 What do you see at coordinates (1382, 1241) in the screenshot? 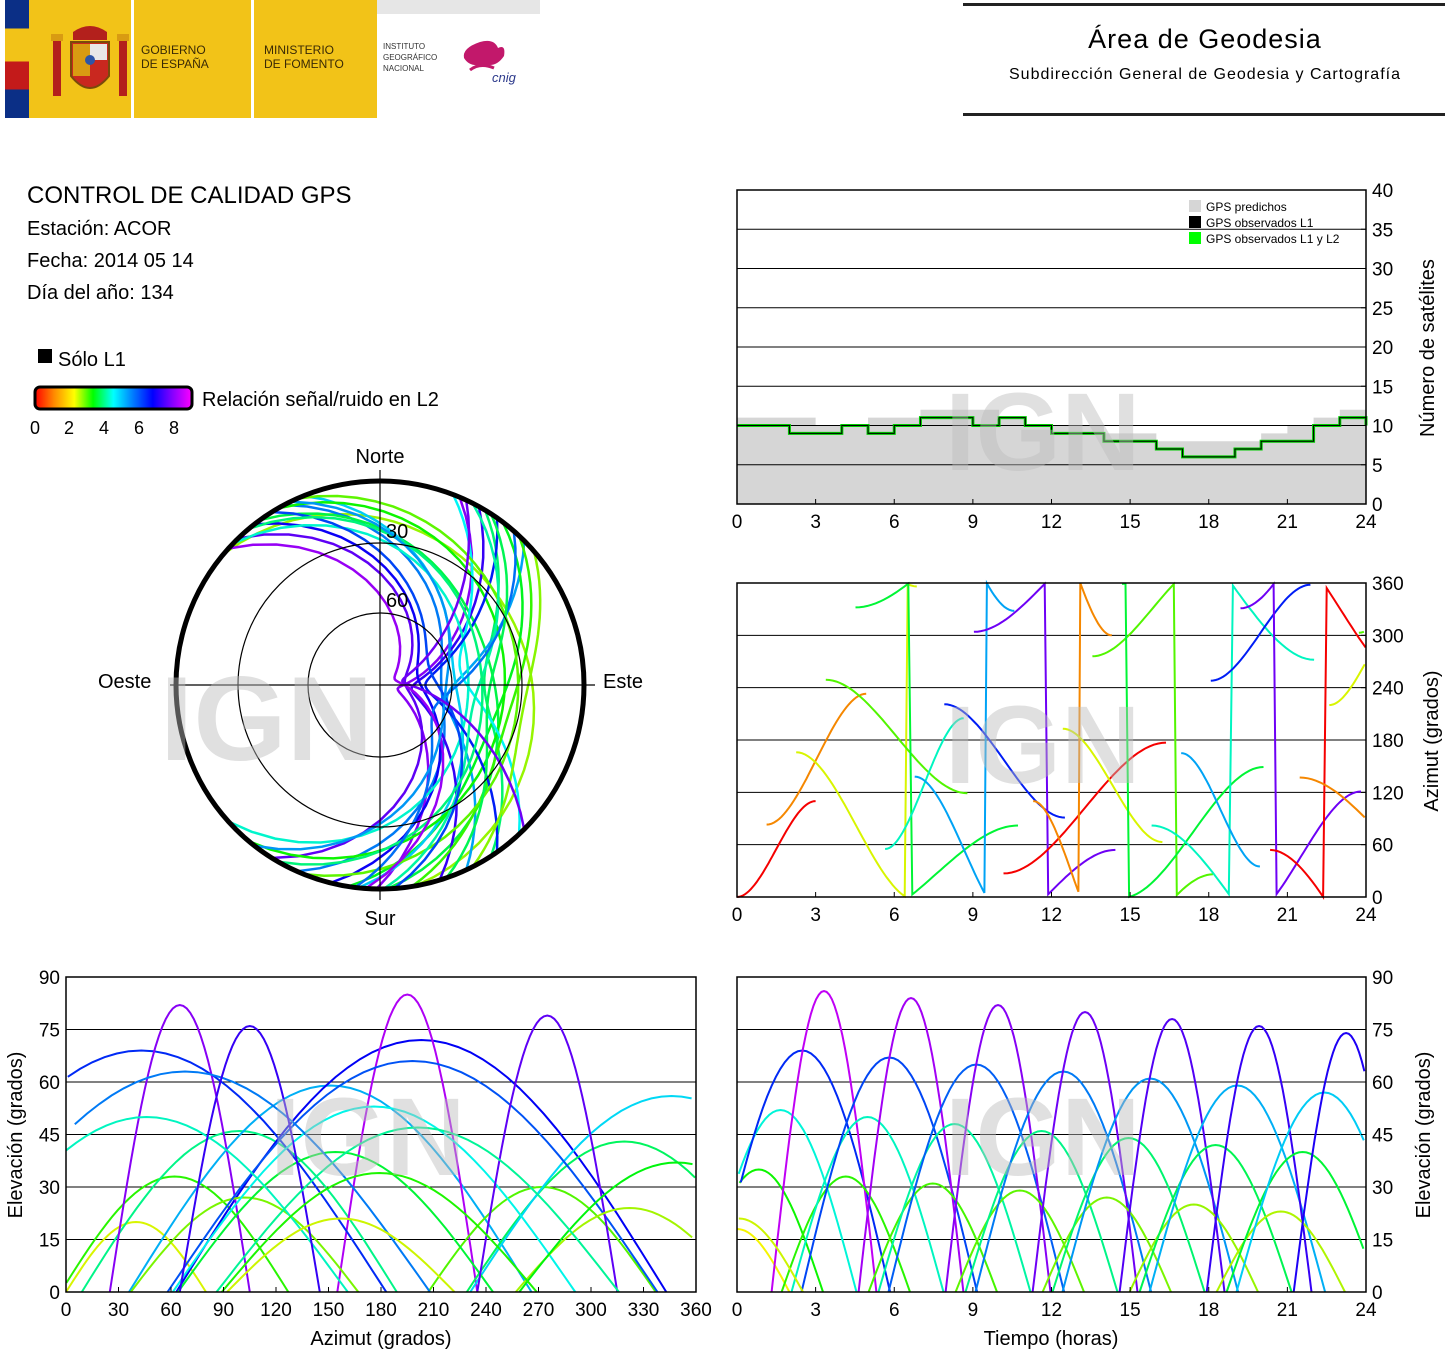
I see `elevation-time-ytick-label: 15` at bounding box center [1382, 1241].